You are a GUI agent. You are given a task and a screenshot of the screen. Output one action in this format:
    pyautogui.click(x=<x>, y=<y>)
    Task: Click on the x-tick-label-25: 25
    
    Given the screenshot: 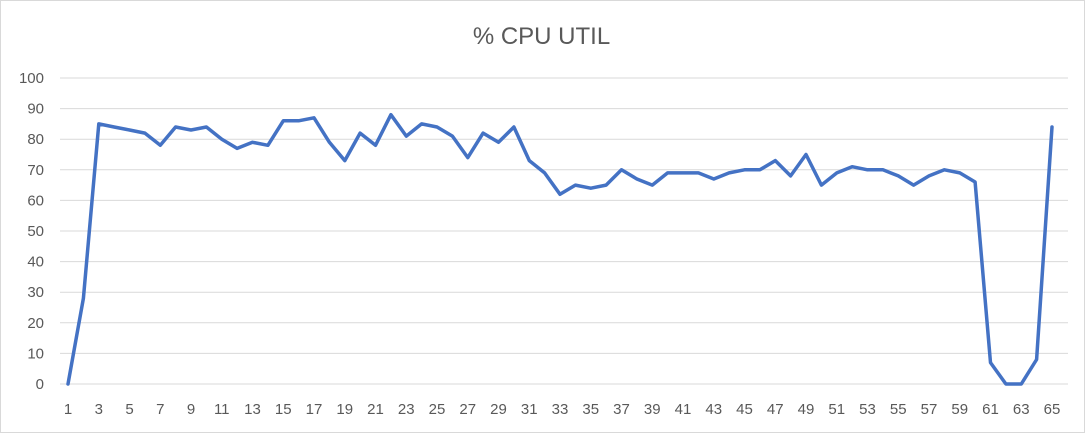 What is the action you would take?
    pyautogui.click(x=437, y=409)
    